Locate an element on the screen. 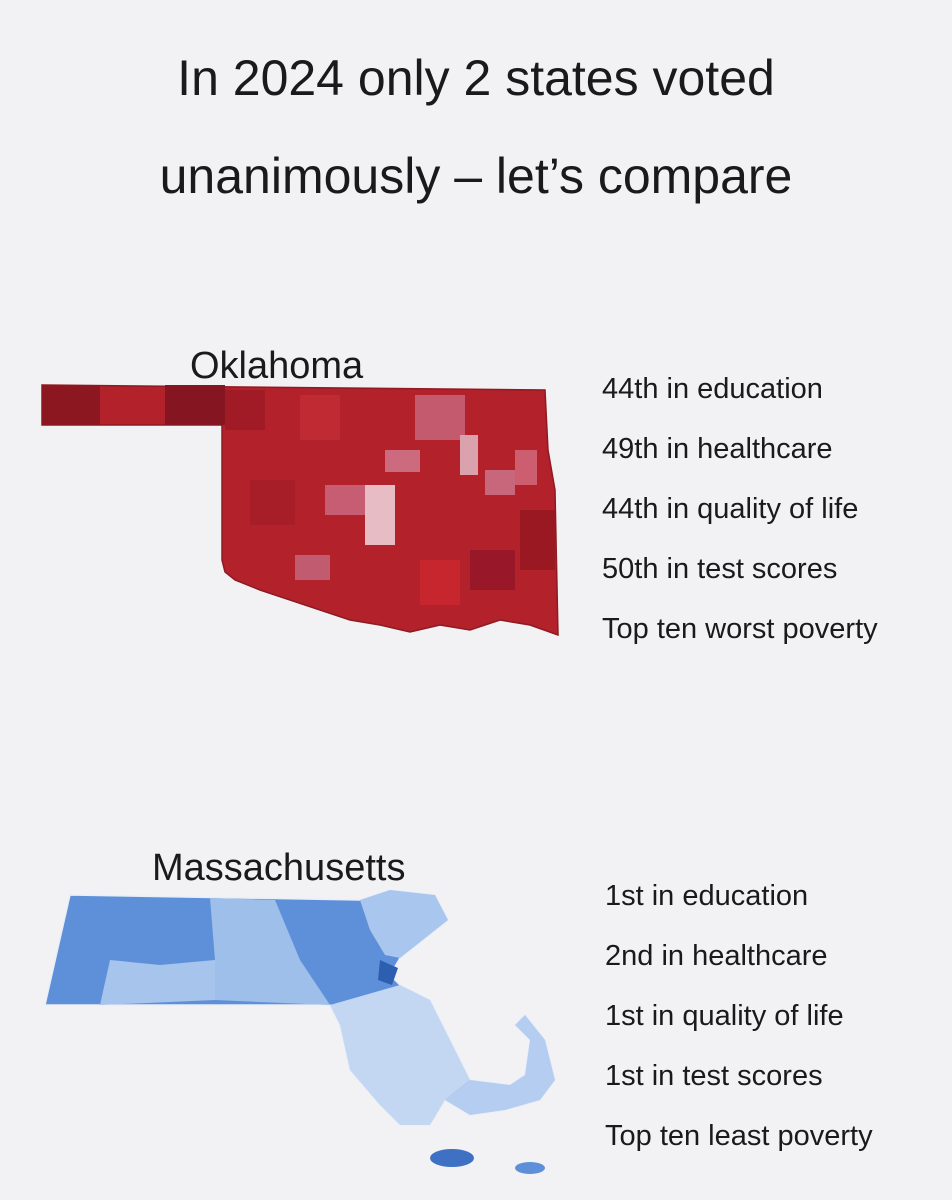  state-name: Oklahoma is located at coordinates (277, 366).